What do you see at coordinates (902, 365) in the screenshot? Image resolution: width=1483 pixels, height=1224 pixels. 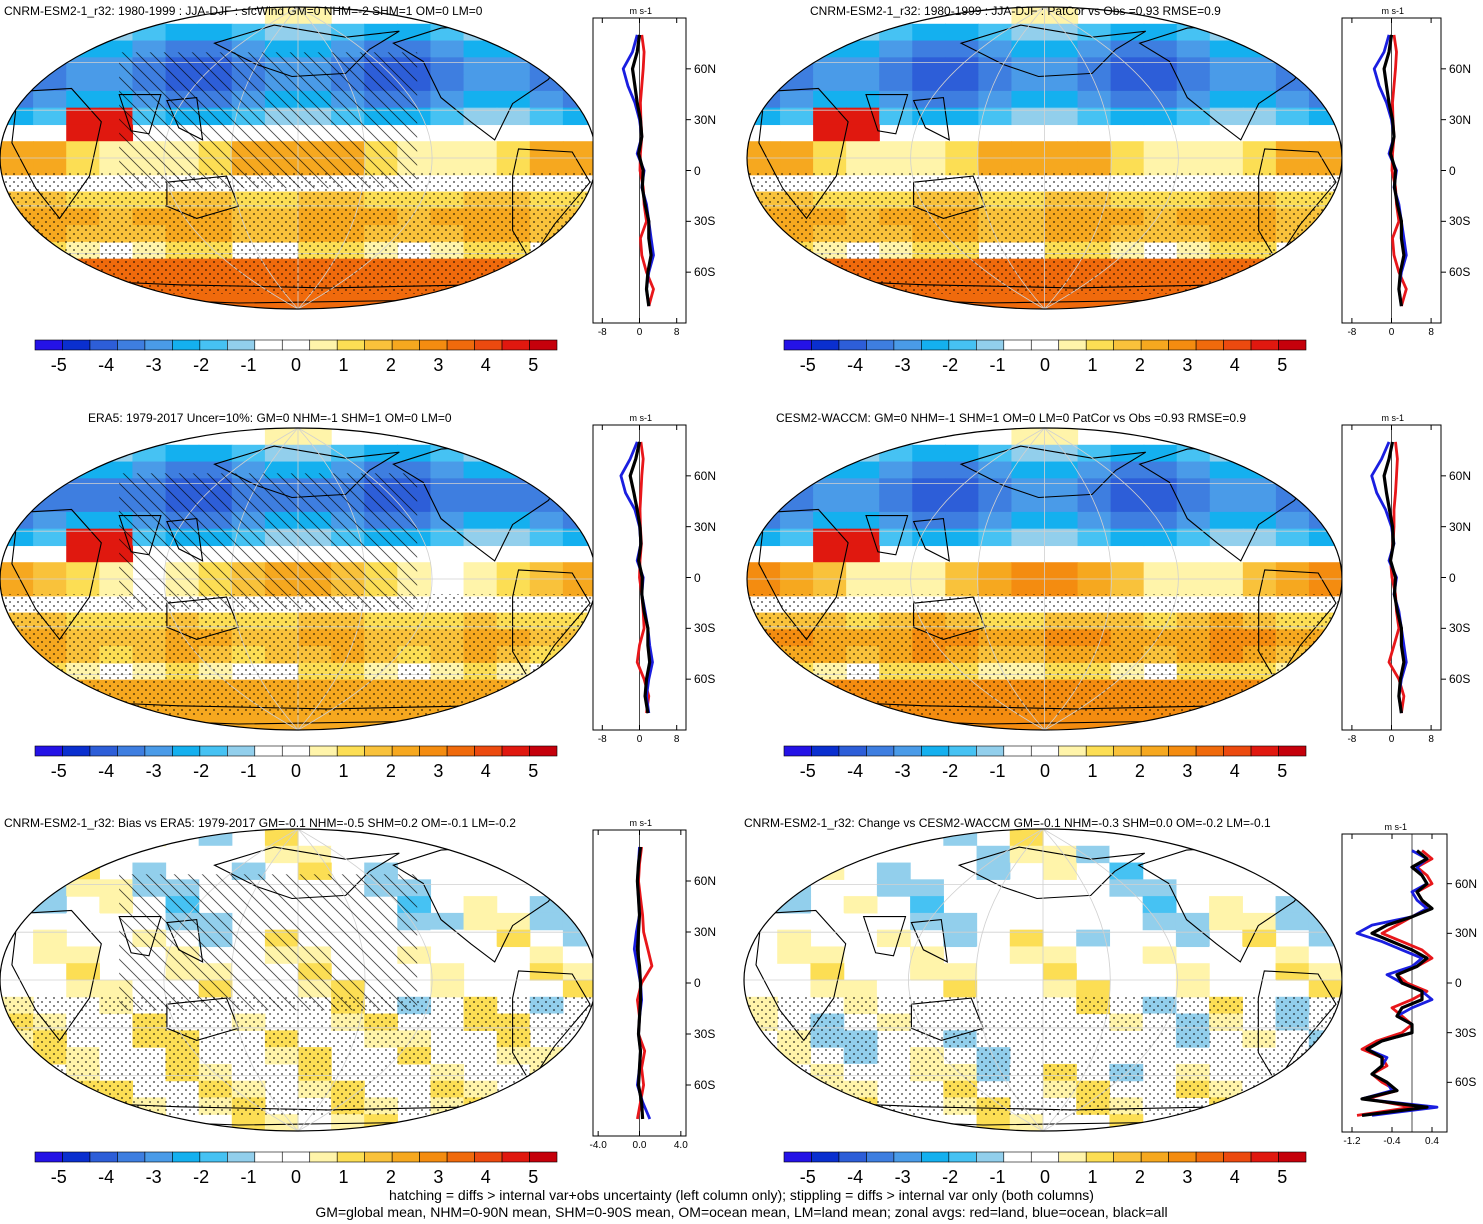 I see `colorbar-label: -3` at bounding box center [902, 365].